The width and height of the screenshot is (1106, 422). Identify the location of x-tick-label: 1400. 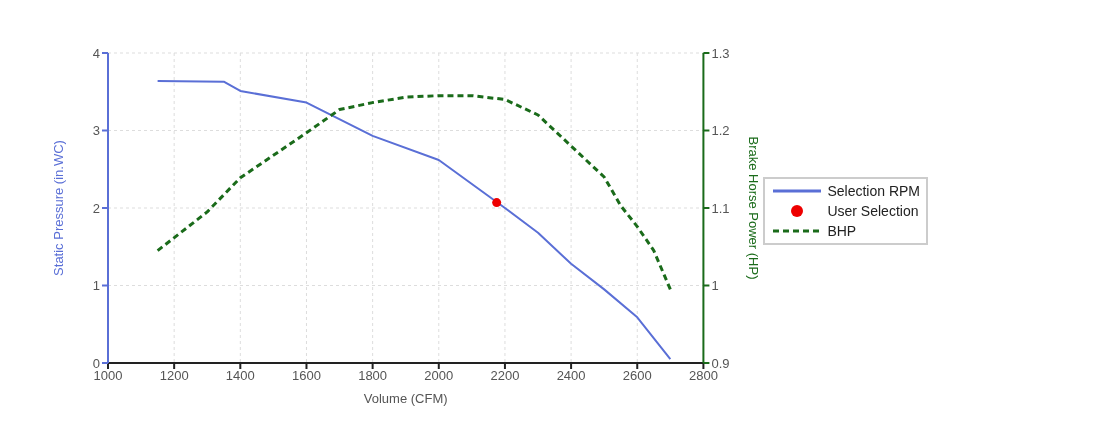
(240, 376).